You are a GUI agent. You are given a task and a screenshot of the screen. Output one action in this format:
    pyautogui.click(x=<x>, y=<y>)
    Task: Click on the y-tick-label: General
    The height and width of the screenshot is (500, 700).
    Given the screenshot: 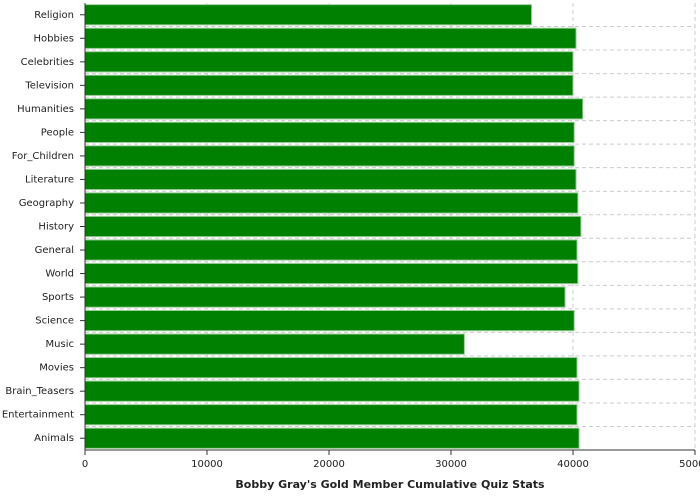 What is the action you would take?
    pyautogui.click(x=54, y=250)
    